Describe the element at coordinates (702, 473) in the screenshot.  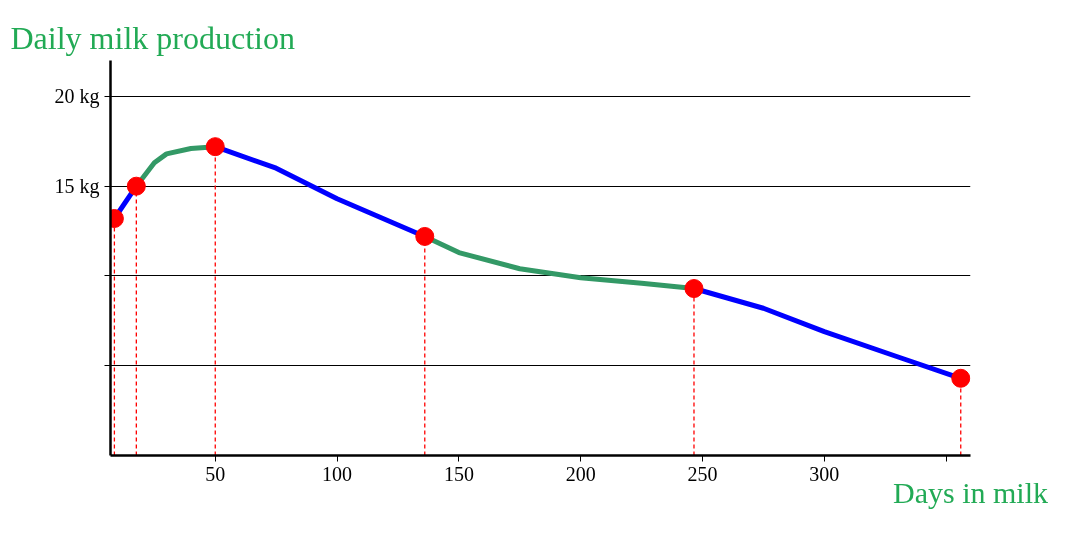
I see `x-tick-label: 250` at that location.